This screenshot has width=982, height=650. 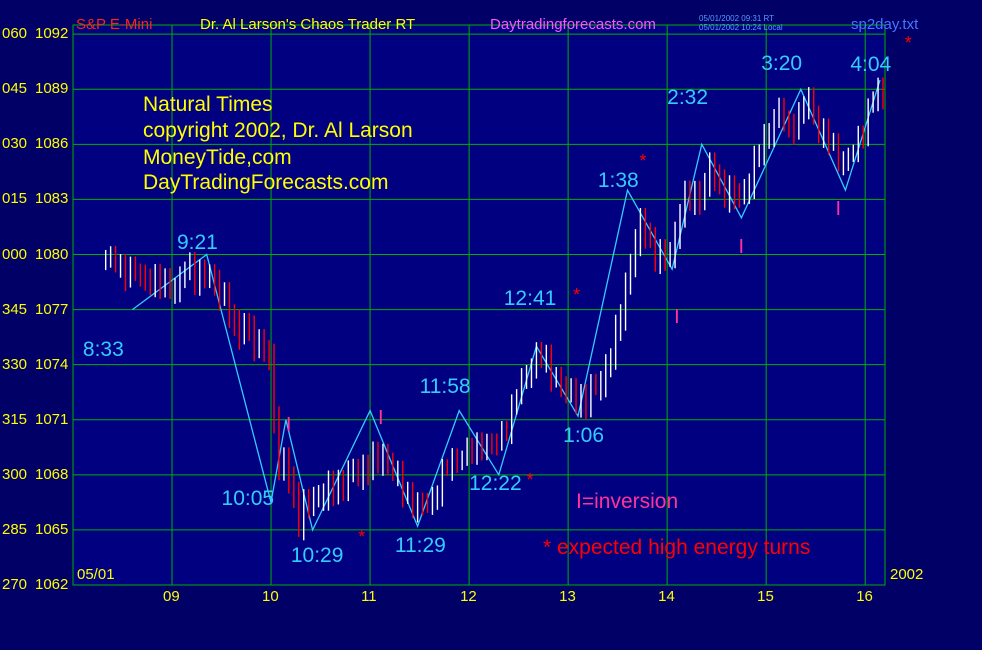 What do you see at coordinates (688, 98) in the screenshot?
I see `natural-time-label: 2:32` at bounding box center [688, 98].